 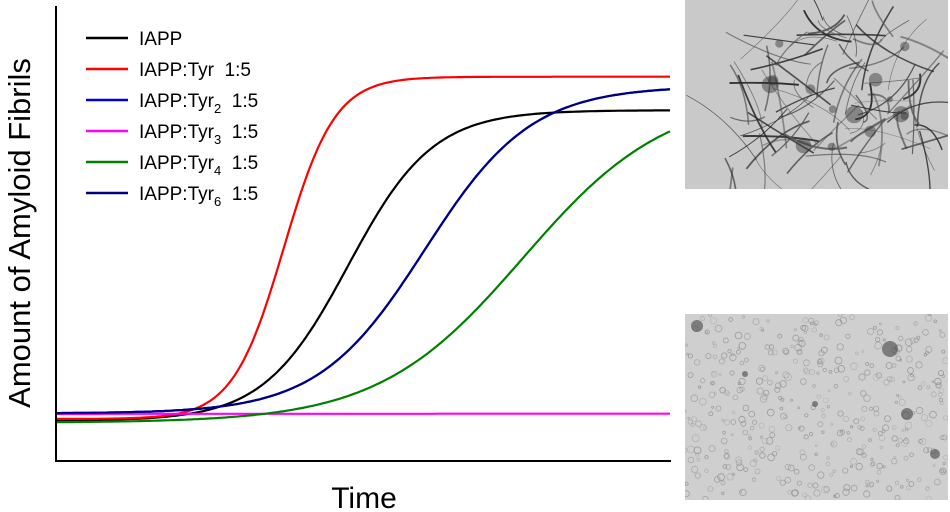 I want to click on legend-label-iapp: IAPP, so click(x=160, y=39).